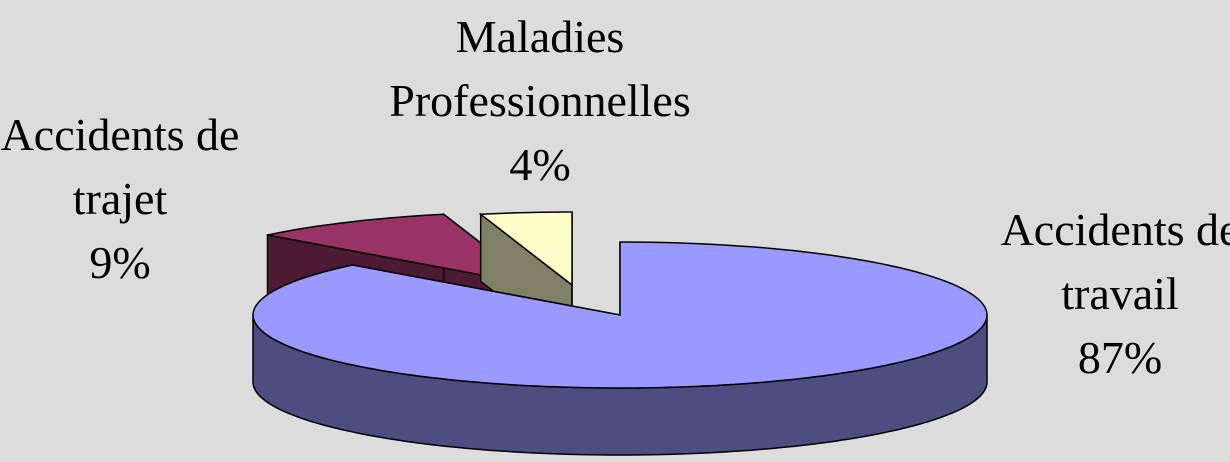 The width and height of the screenshot is (1230, 462). Describe the element at coordinates (540, 68) in the screenshot. I see `slice-label: Maladies Professionnelles` at that location.